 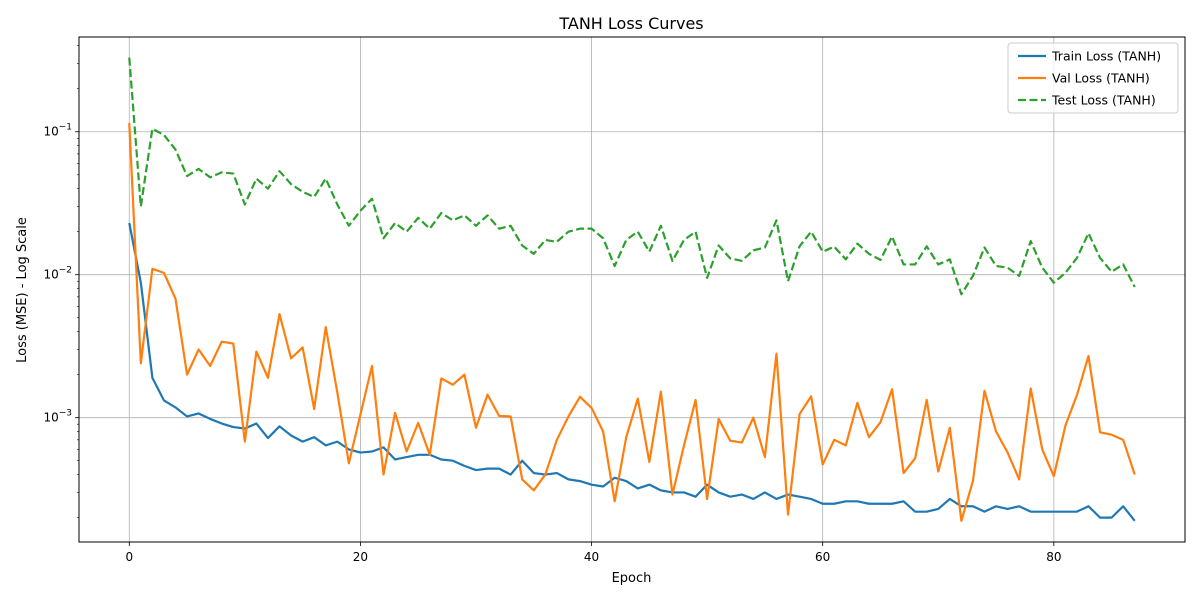 What do you see at coordinates (591, 557) in the screenshot?
I see `x-tick-label: 40` at bounding box center [591, 557].